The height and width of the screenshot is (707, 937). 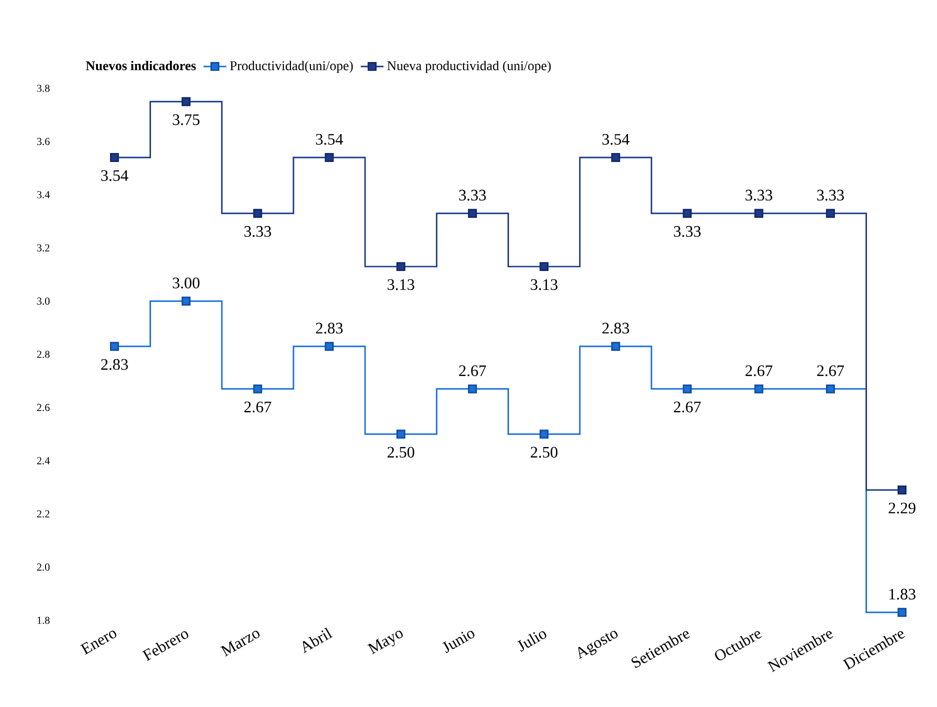 What do you see at coordinates (43, 354) in the screenshot?
I see `y-tick-label: 2.8` at bounding box center [43, 354].